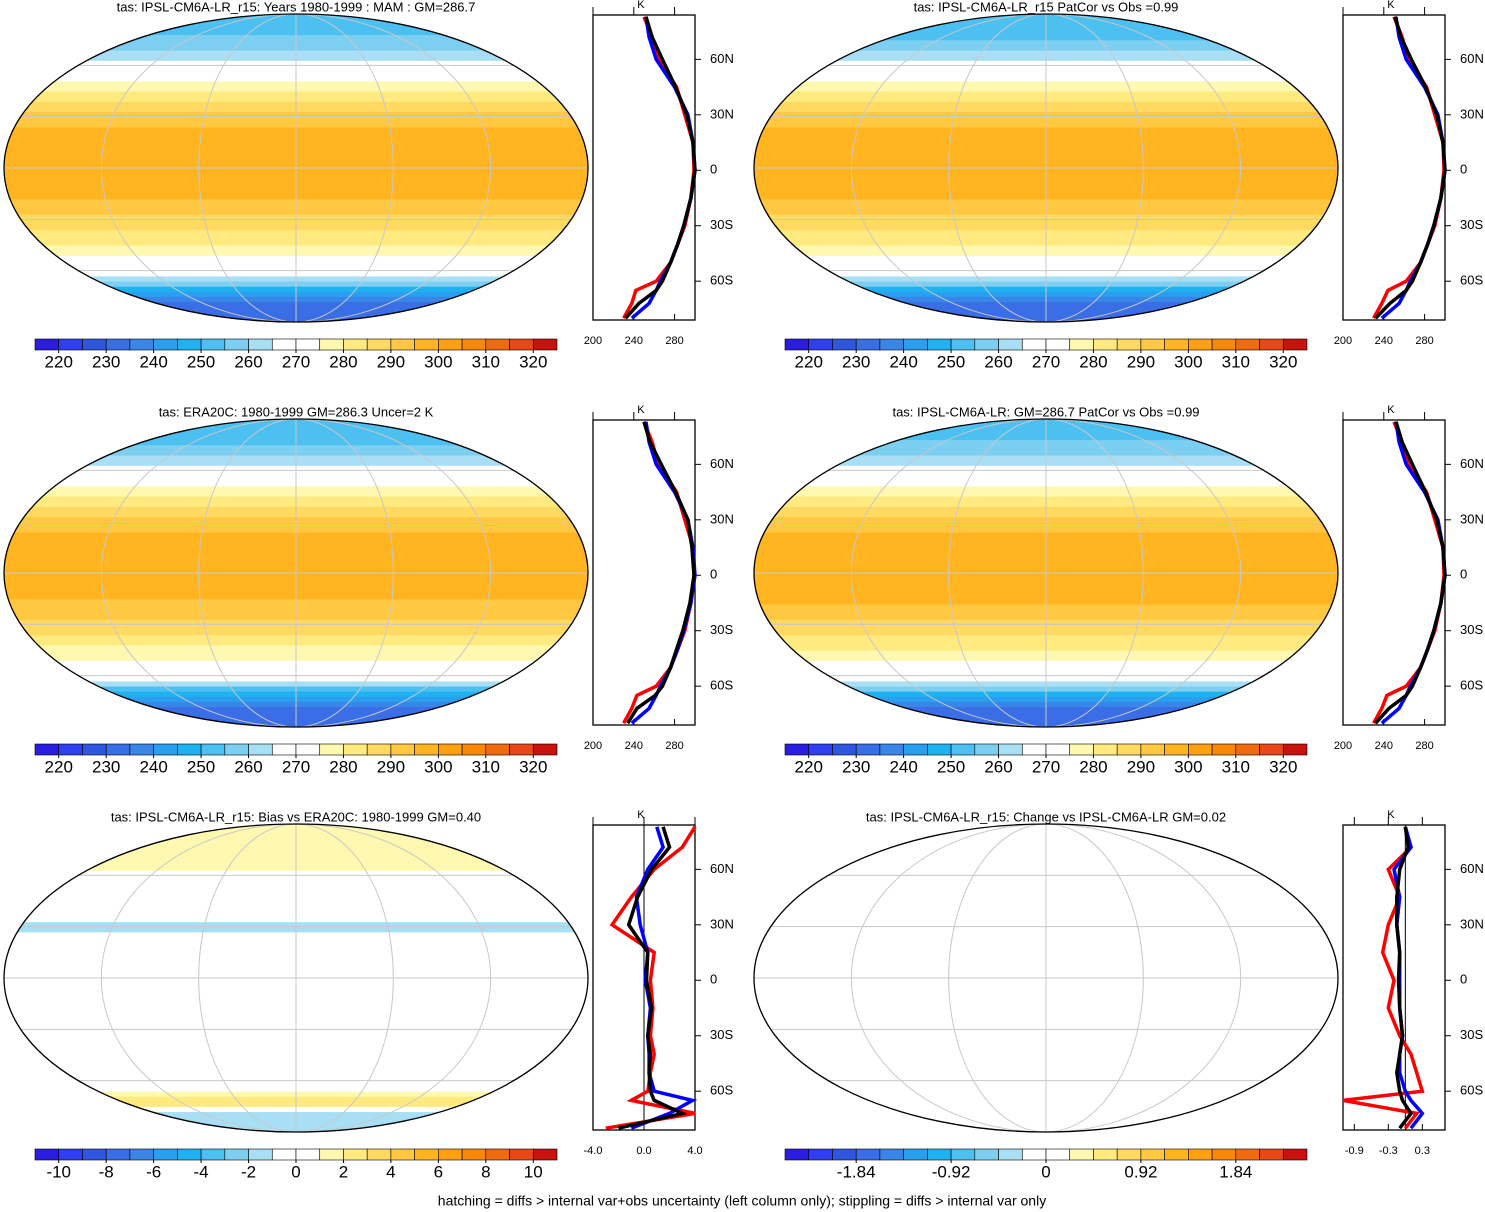 The height and width of the screenshot is (1212, 1485). I want to click on colorbar-label: 300, so click(1188, 766).